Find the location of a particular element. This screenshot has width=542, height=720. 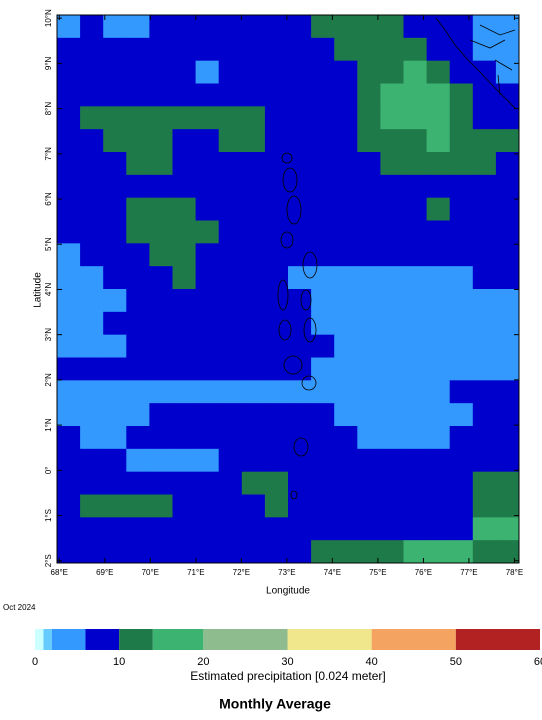

chart-title: Monthly Average is located at coordinates (275, 704).